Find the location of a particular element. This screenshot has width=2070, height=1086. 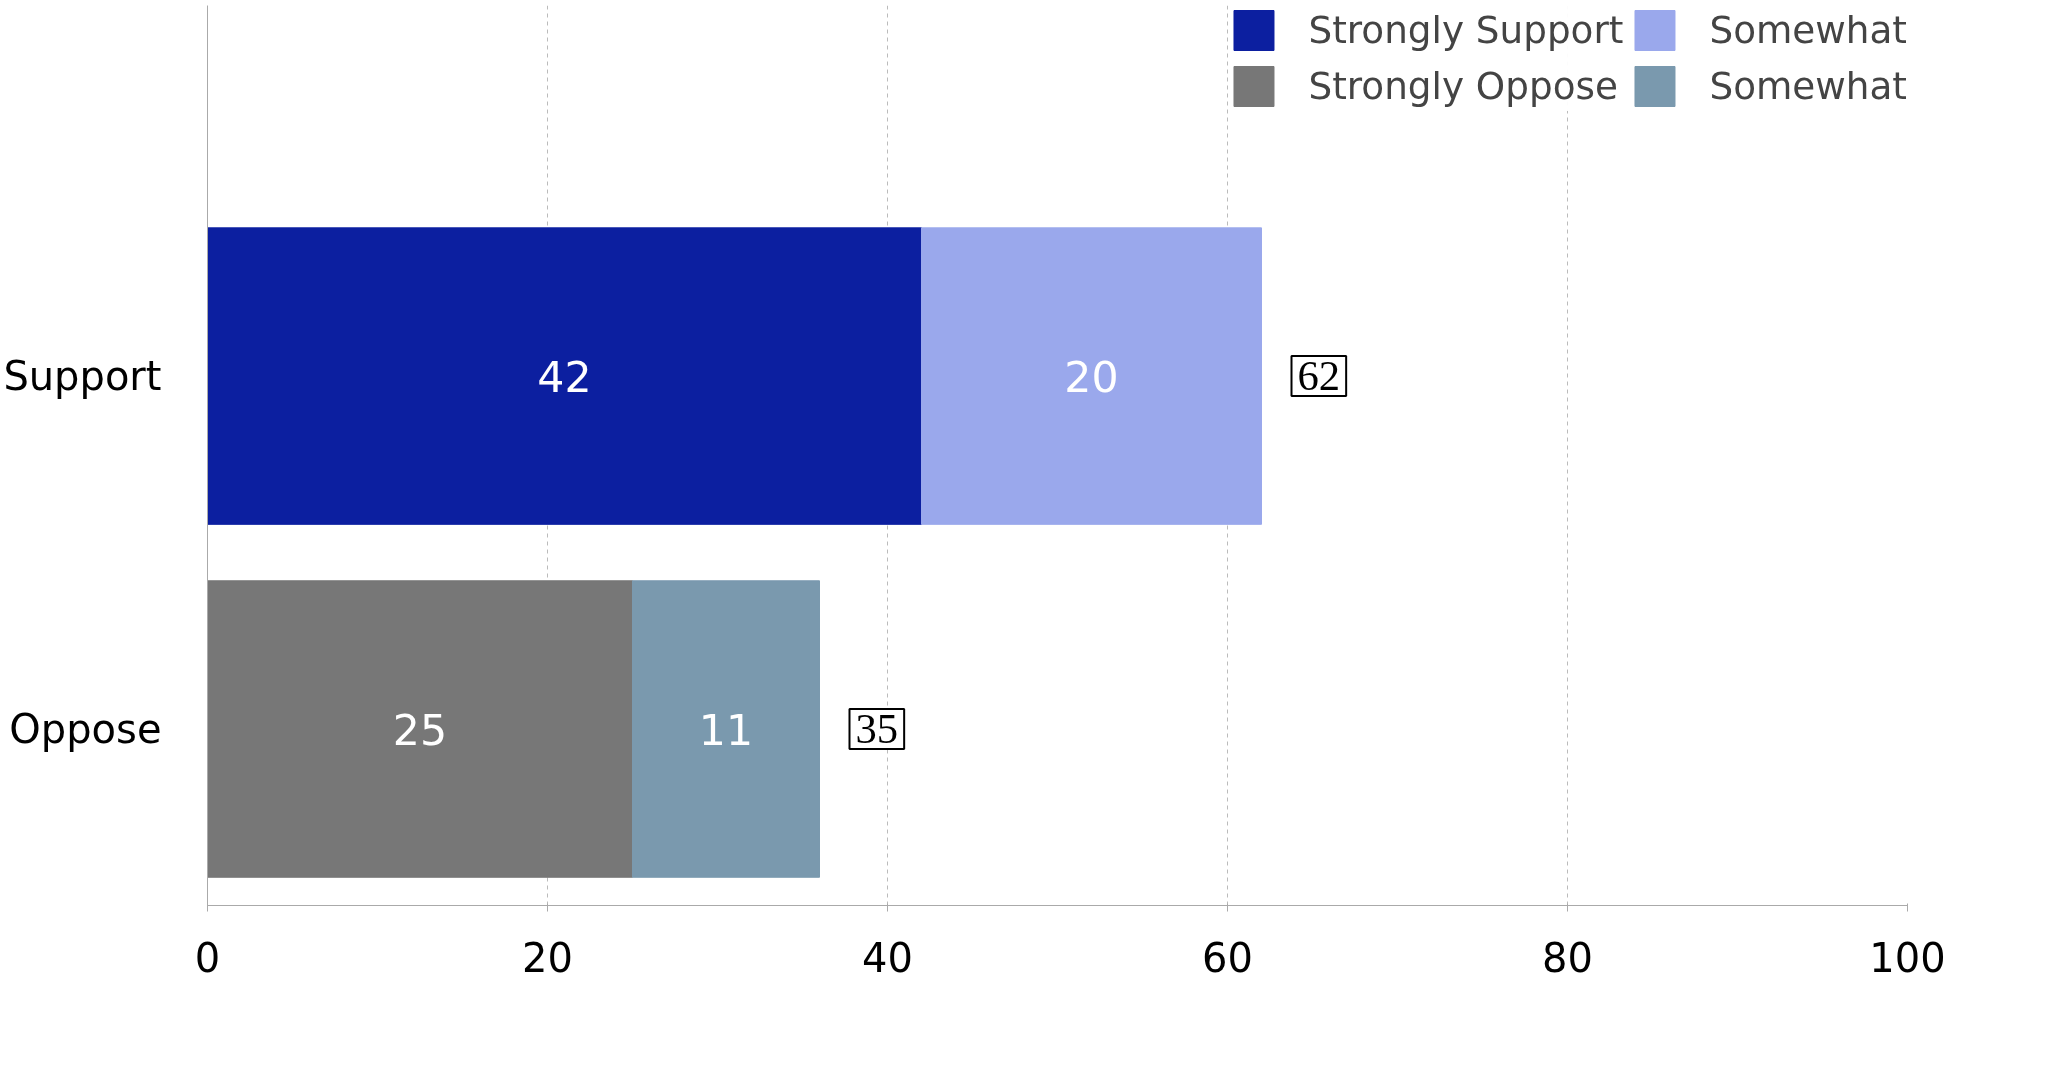

x-tick-label: 40 is located at coordinates (887, 957).